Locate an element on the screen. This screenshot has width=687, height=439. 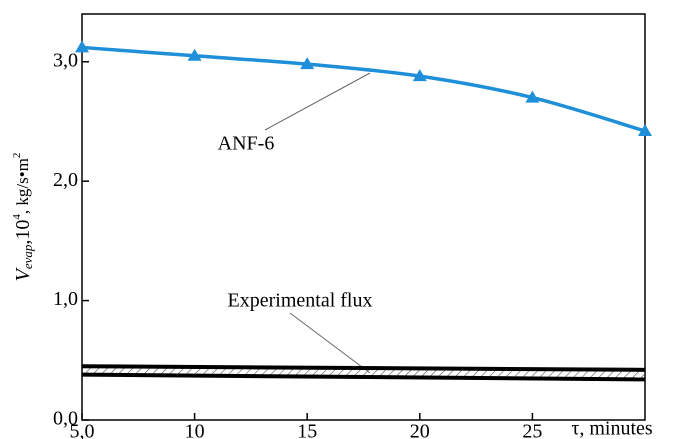
x-tick-label: 25 is located at coordinates (532, 430).